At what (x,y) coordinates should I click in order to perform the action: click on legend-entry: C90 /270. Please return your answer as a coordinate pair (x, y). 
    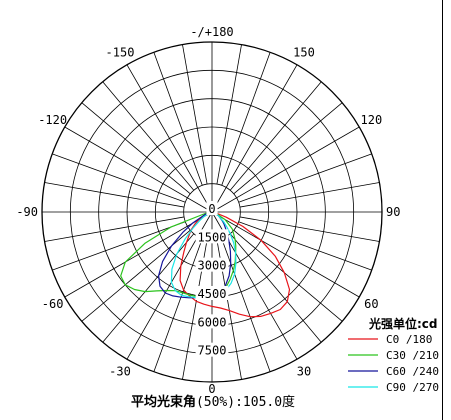
    Looking at the image, I should click on (412, 387).